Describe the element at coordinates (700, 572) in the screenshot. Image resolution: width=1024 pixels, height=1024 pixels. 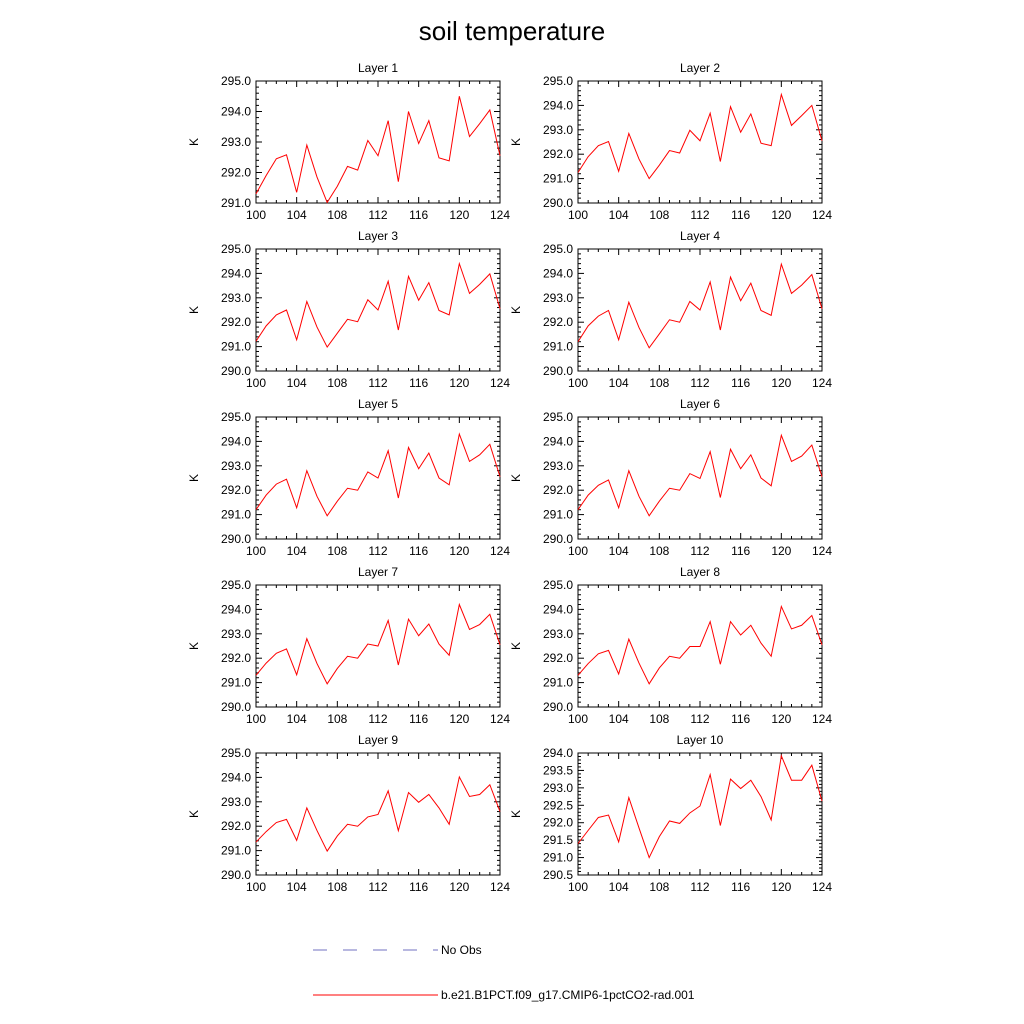
I see `panel-title: Layer 8` at that location.